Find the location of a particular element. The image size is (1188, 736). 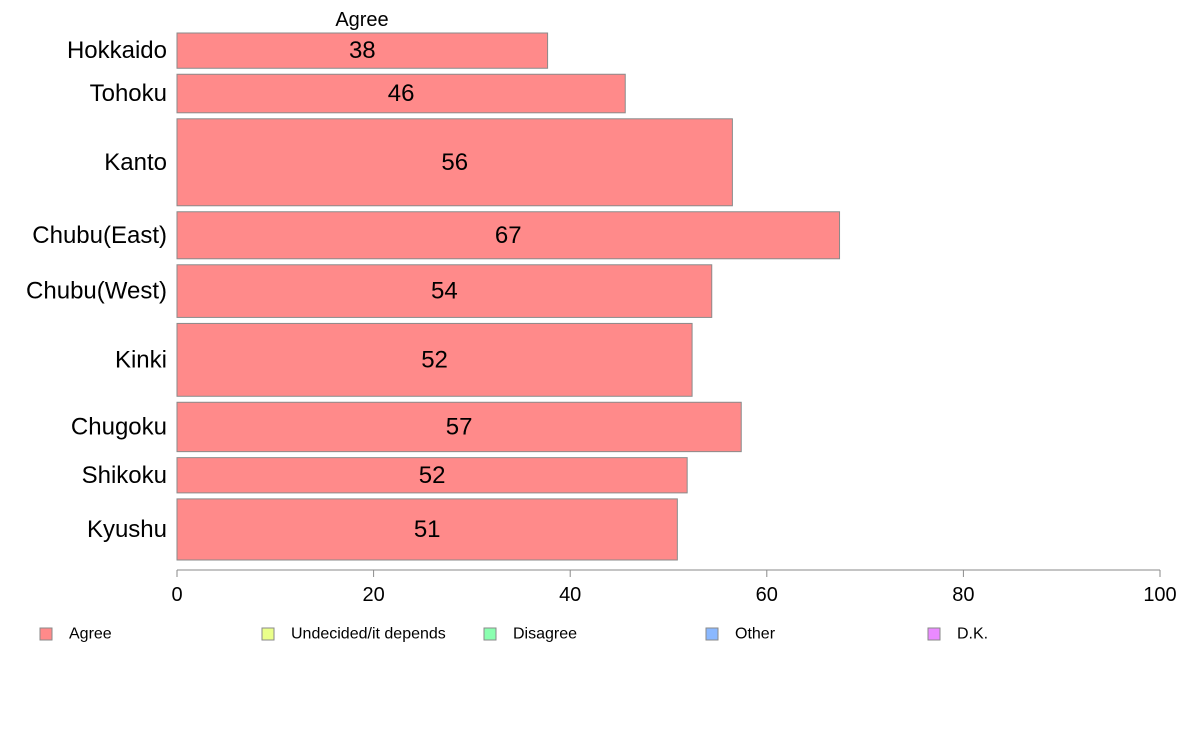

category-label: Tohoku is located at coordinates (128, 93).